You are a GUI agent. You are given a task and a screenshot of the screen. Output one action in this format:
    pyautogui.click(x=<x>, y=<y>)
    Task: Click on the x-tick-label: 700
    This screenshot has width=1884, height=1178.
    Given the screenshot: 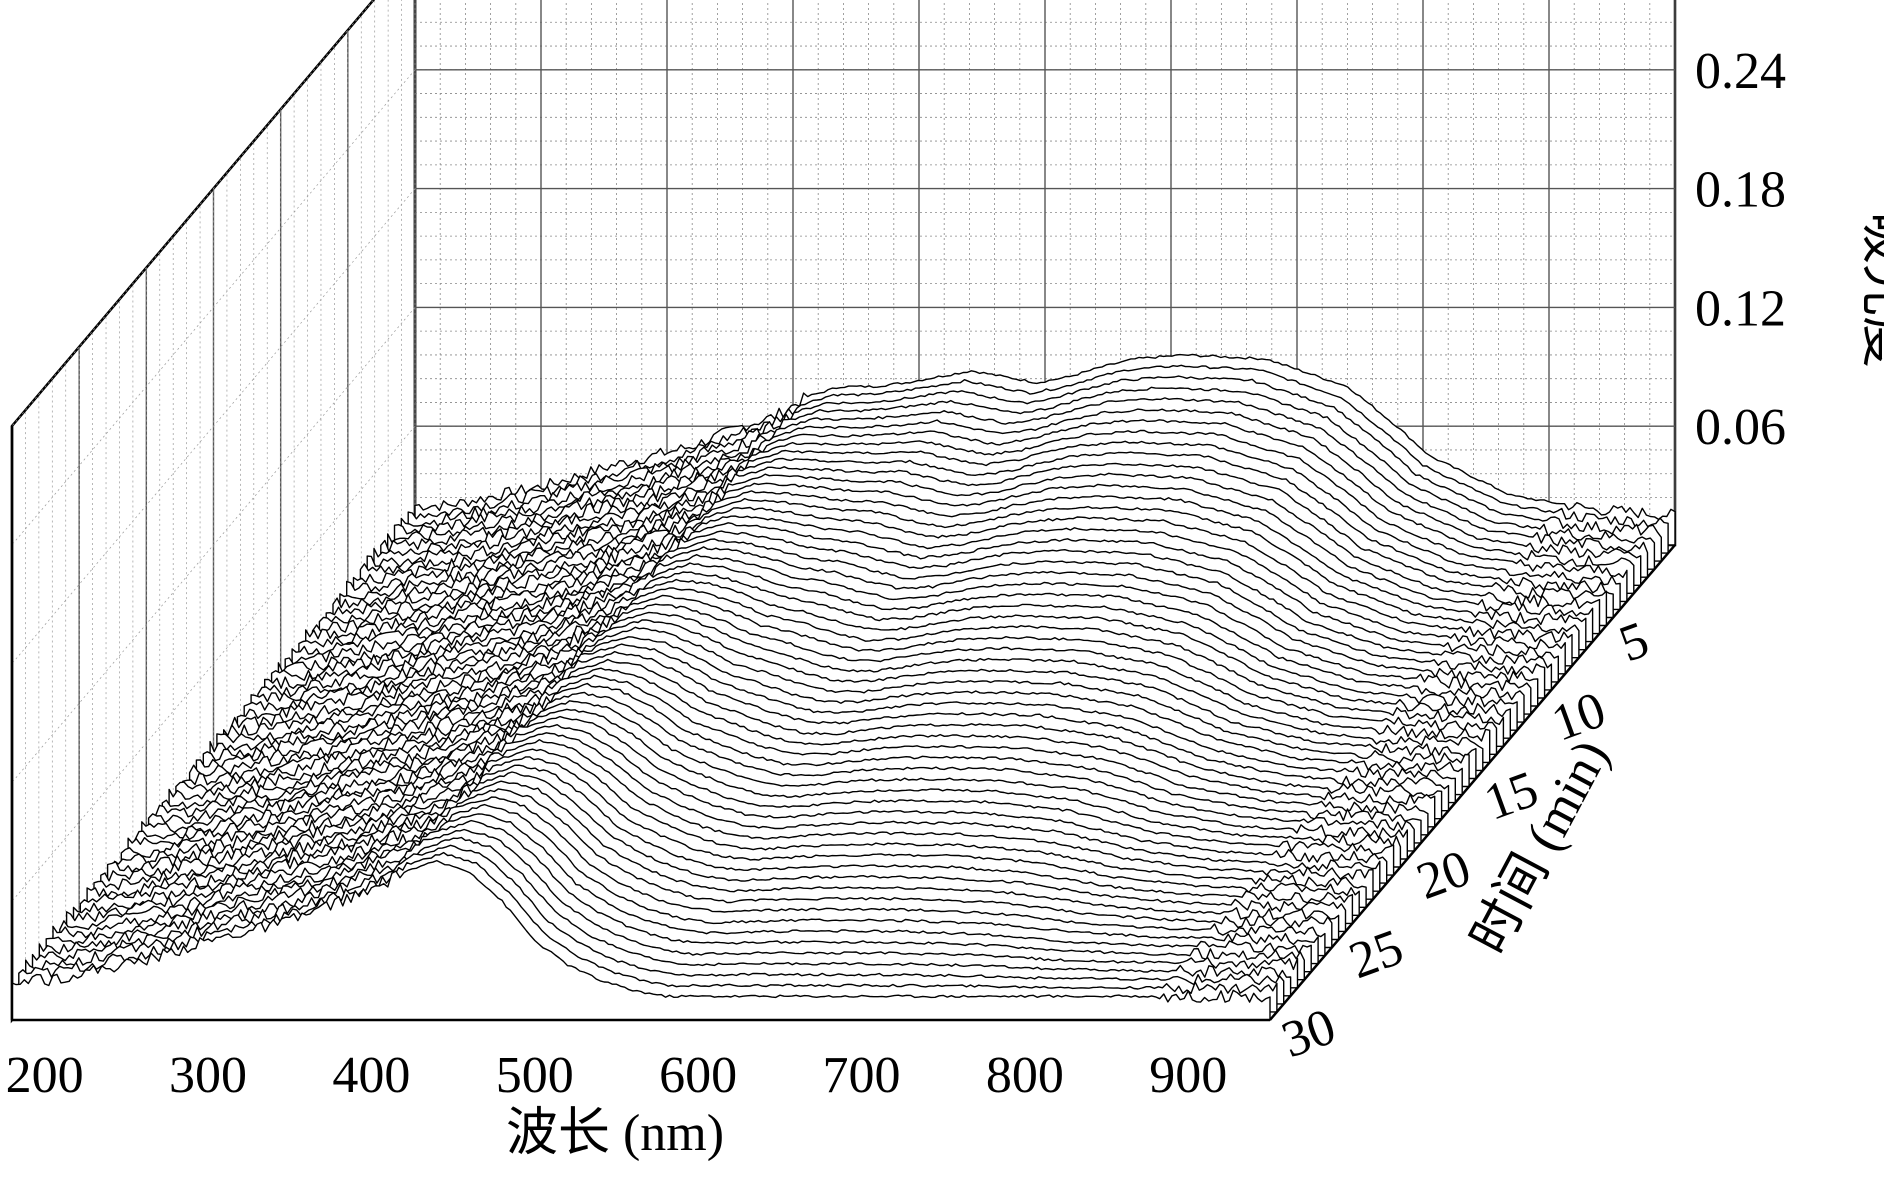 What is the action you would take?
    pyautogui.click(x=862, y=1075)
    